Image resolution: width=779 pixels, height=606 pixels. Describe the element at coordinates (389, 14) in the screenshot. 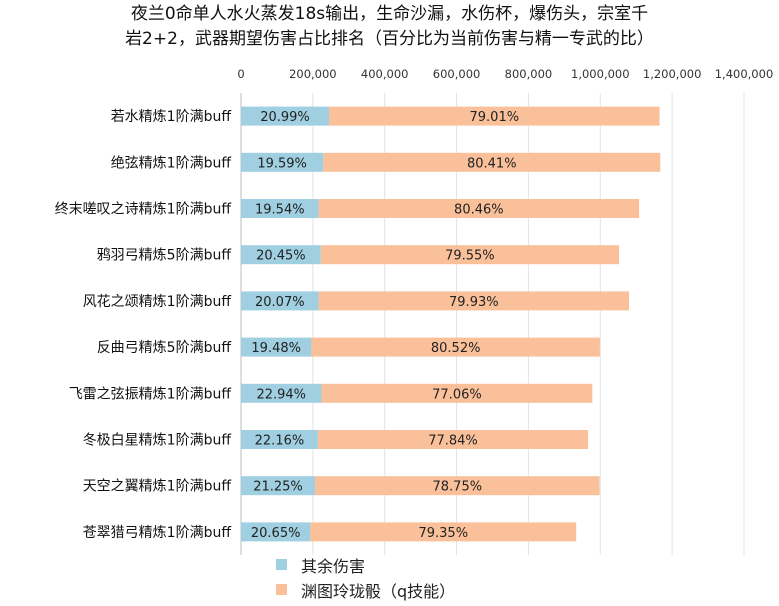

I see `chart-title-line-1: 夜兰0命单人水火蒸发18s输出，生命沙漏，水伤杯，爆伤头，宗室千` at that location.